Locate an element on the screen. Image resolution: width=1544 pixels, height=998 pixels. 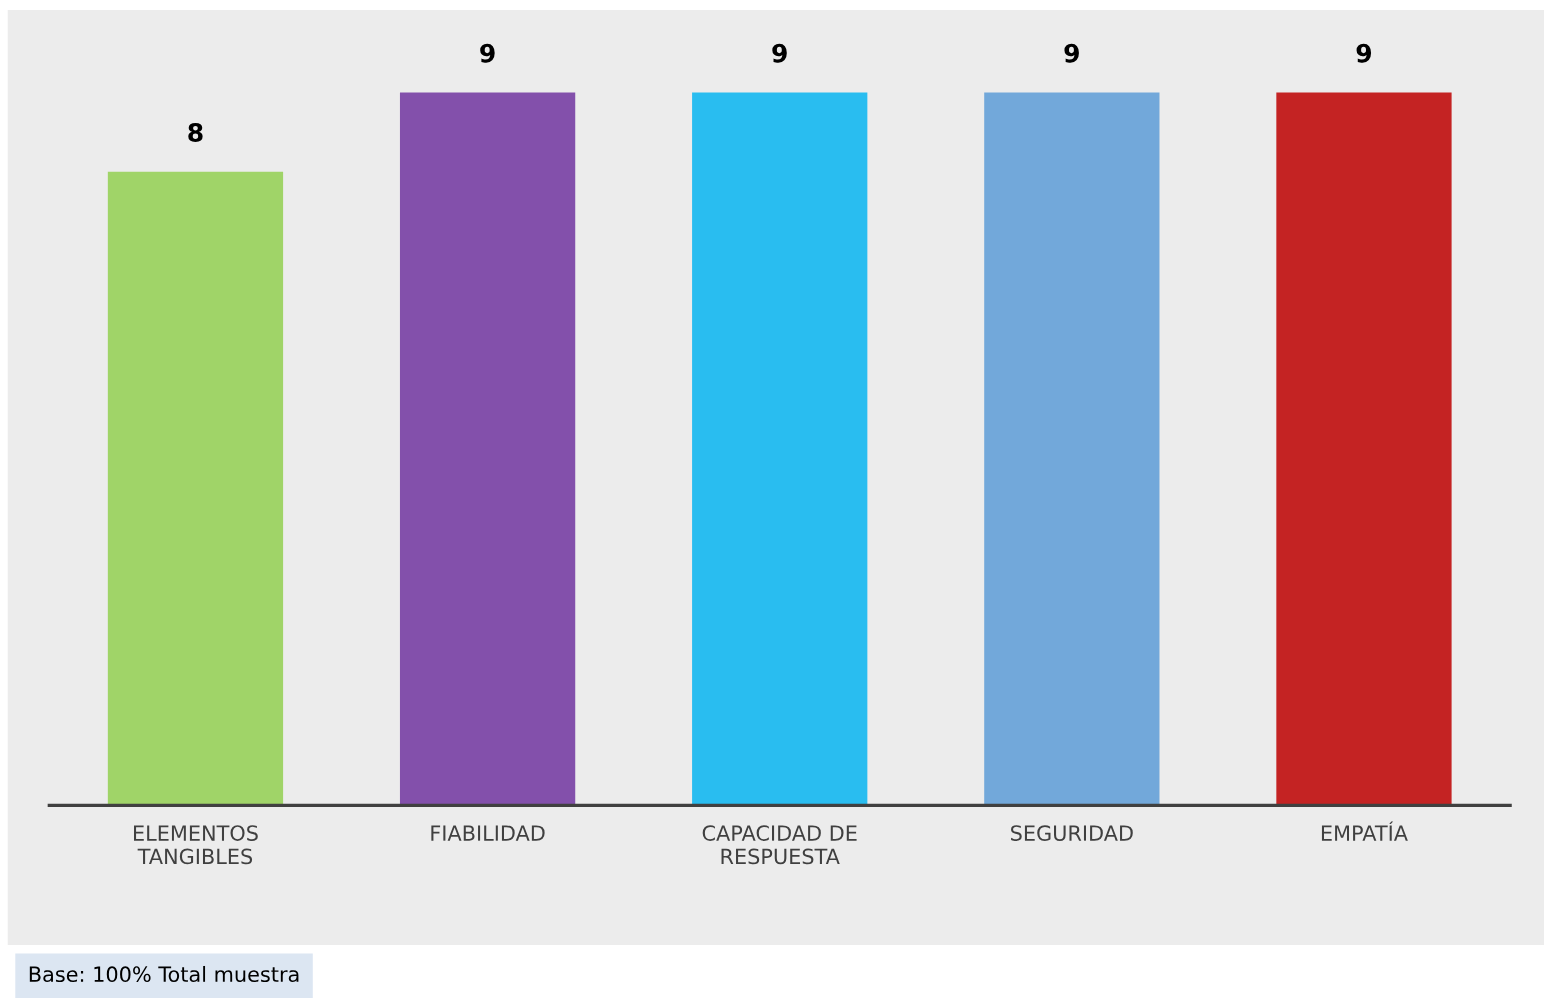
data-label: 8 is located at coordinates (195, 132).